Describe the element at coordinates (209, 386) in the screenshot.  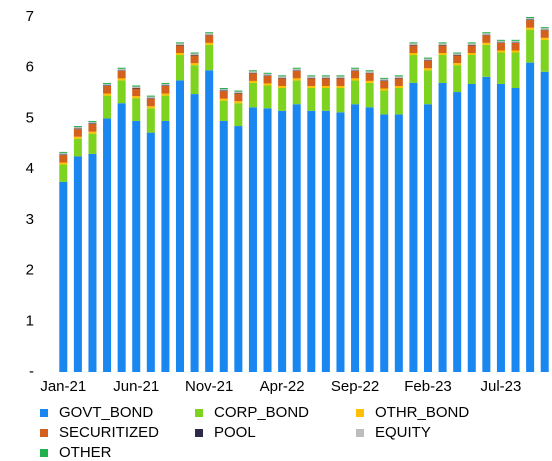
I see `x-tick-label: Nov-21` at that location.